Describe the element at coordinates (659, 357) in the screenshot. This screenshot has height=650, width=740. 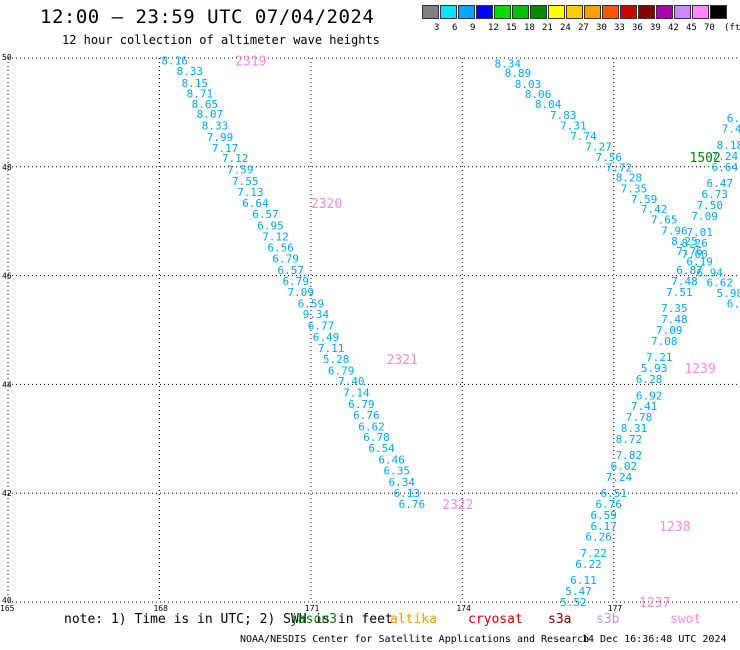
I see `wave-height-value: 7.21` at that location.